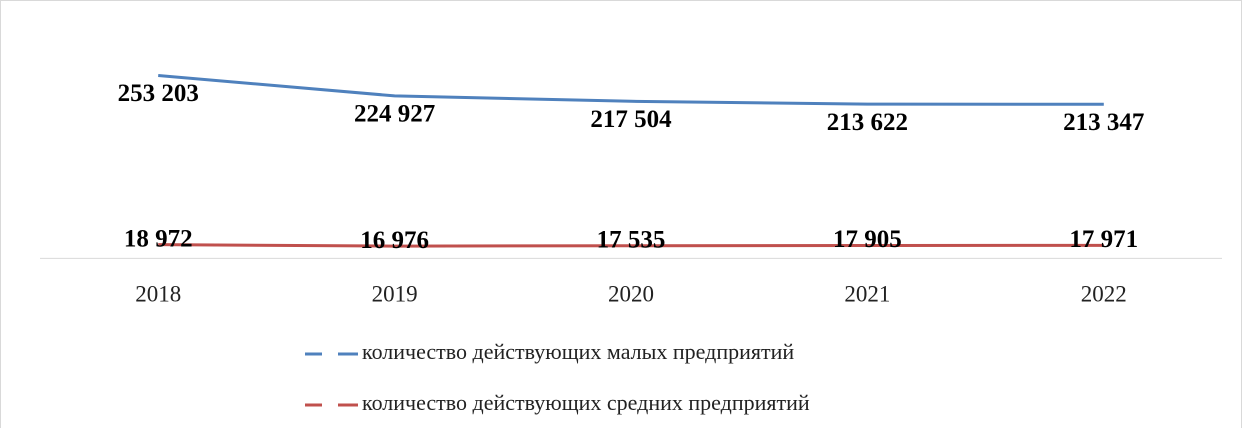 This screenshot has height=428, width=1242. I want to click on data-label: 213 622, so click(867, 122).